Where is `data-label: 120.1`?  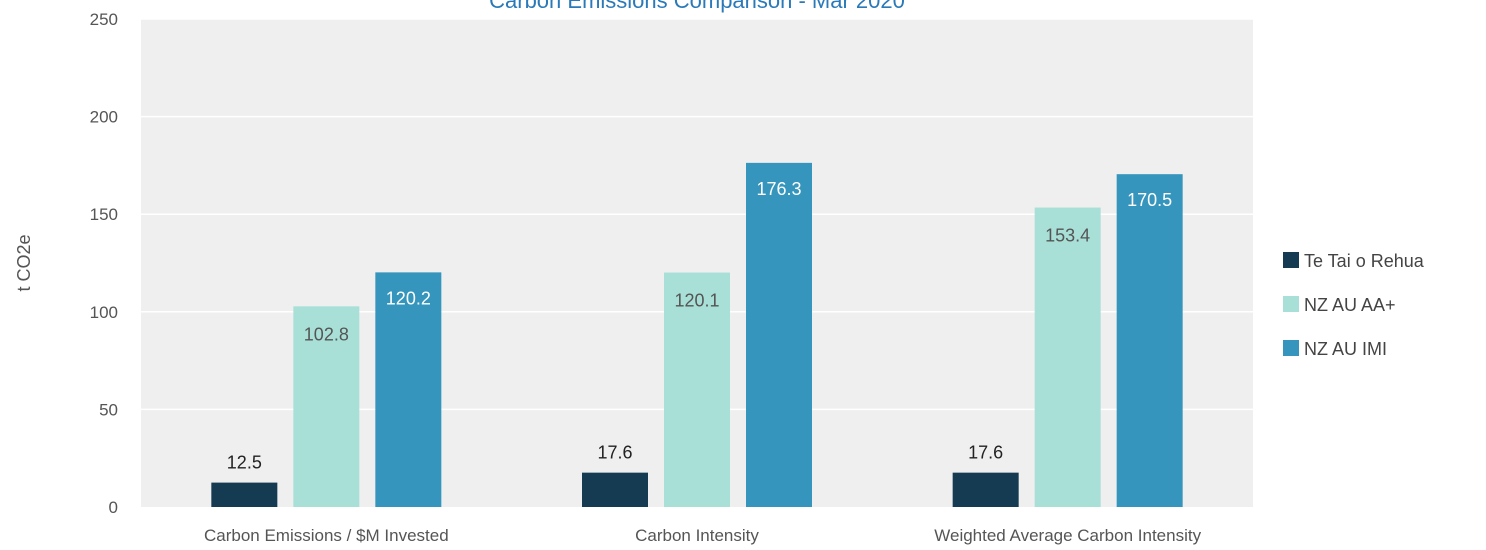
data-label: 120.1 is located at coordinates (696, 301).